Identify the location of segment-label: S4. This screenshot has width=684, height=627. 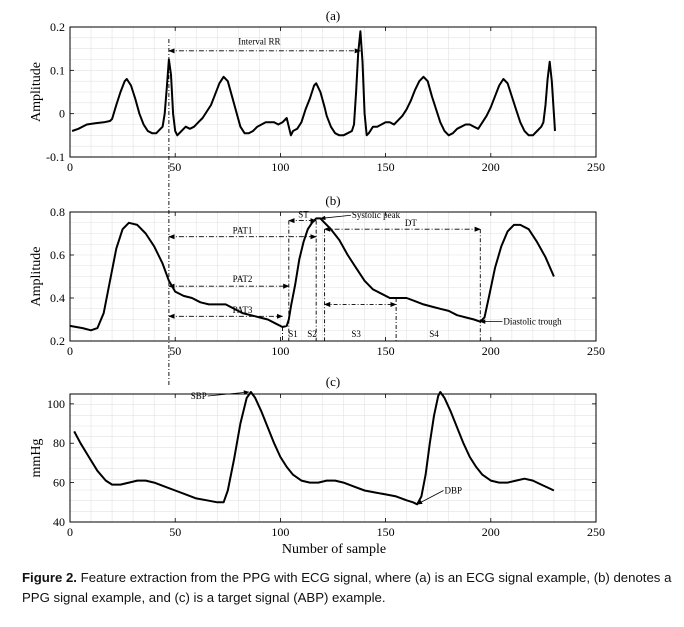
(434, 334).